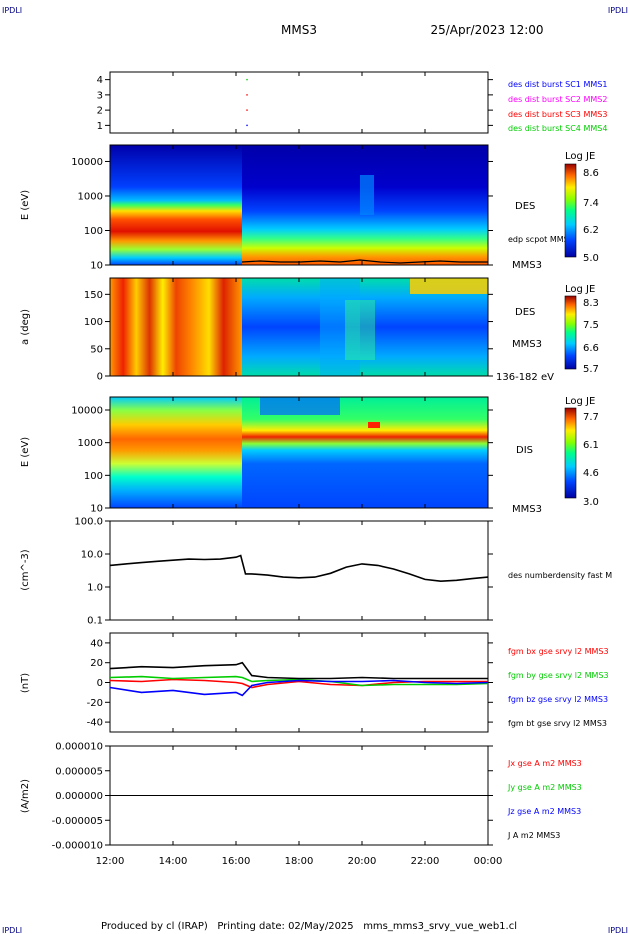  I want to click on y-tick-label: 10.0, so click(92, 555).